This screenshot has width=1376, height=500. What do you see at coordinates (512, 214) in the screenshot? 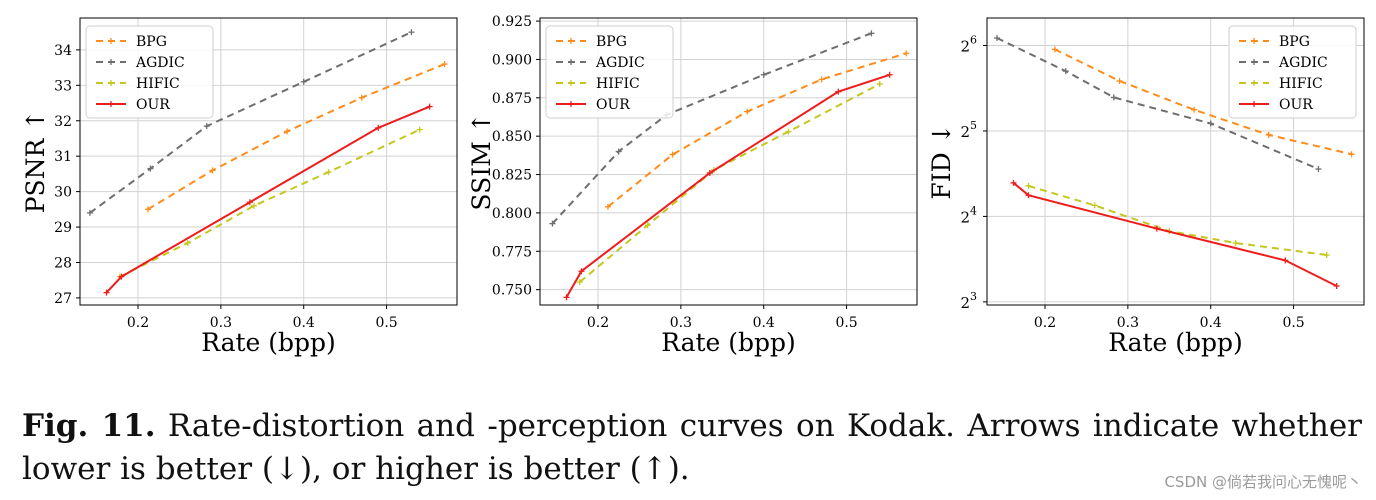
I see `y-tick-label: 0.800` at bounding box center [512, 214].